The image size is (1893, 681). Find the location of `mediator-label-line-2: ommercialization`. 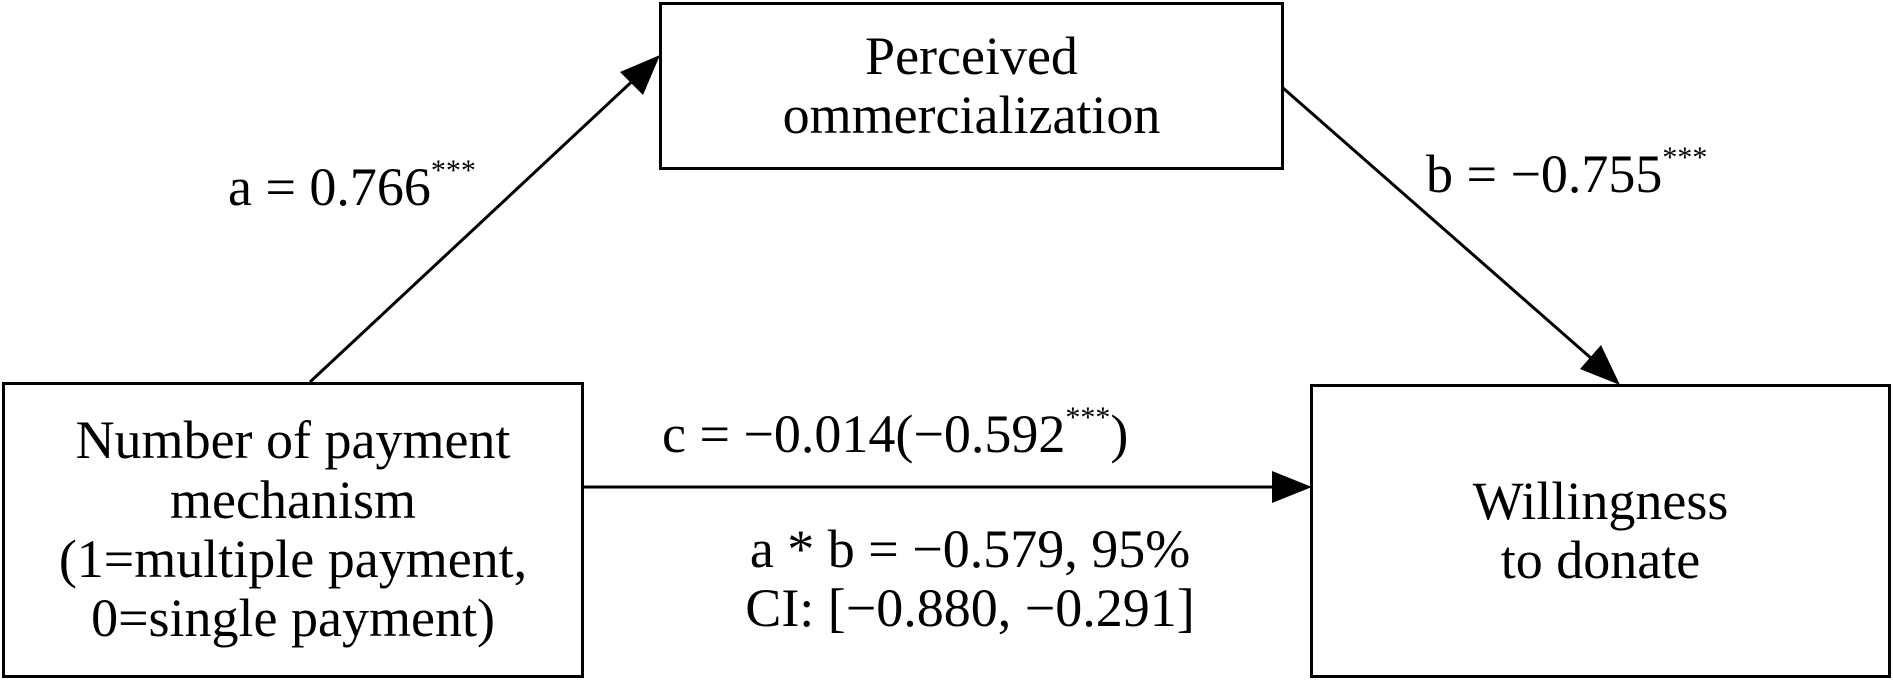

mediator-label-line-2: ommercialization is located at coordinates (971, 115).